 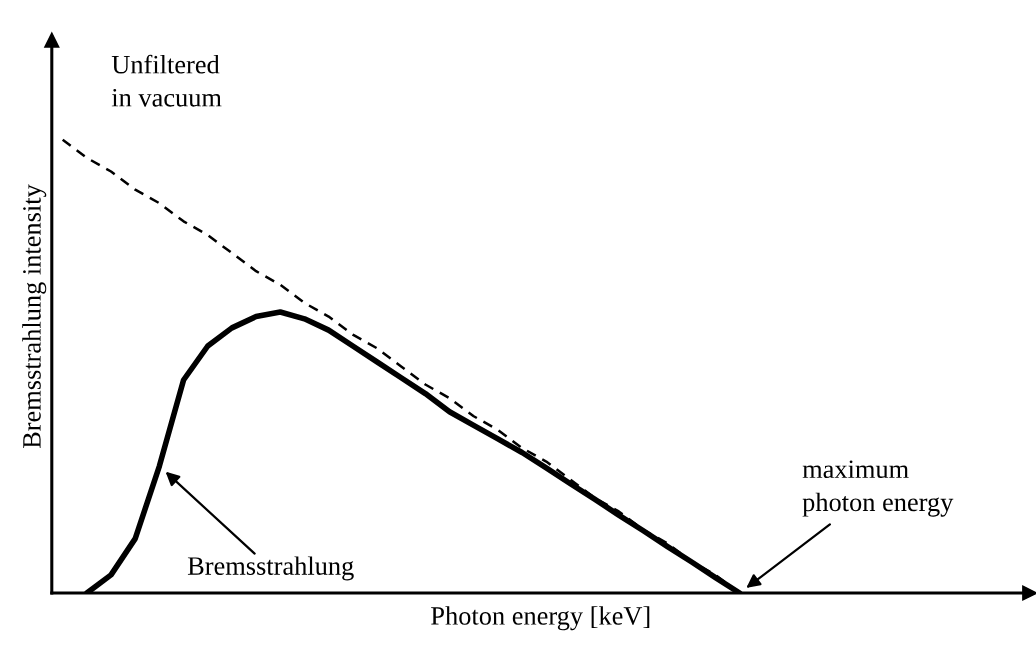 I want to click on text: Unfiltered in vacuum, so click(x=166, y=80).